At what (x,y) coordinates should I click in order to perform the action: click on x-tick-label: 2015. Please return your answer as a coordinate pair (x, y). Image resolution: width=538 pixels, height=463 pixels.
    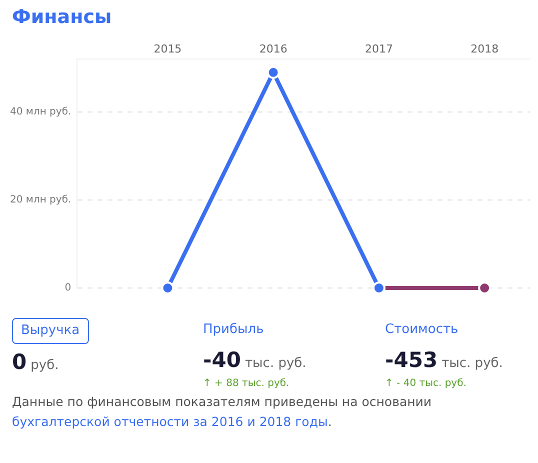
    Looking at the image, I should click on (168, 49).